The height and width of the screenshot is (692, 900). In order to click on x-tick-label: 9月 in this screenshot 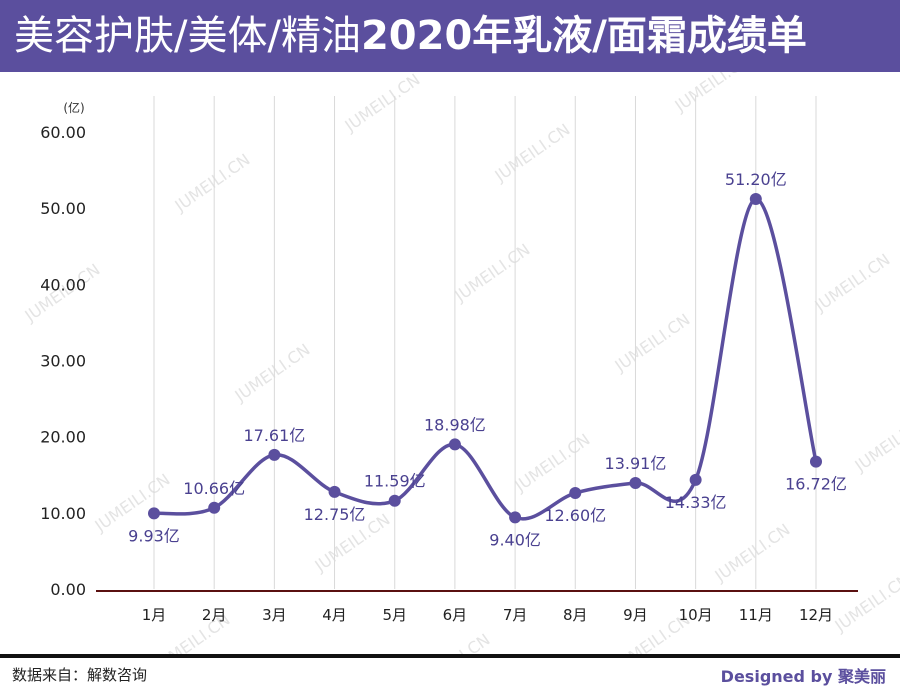, I will do `click(635, 615)`.